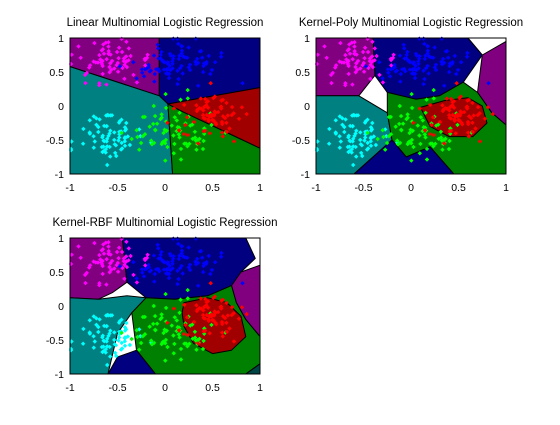  I want to click on xtick-label: 1, so click(260, 388).